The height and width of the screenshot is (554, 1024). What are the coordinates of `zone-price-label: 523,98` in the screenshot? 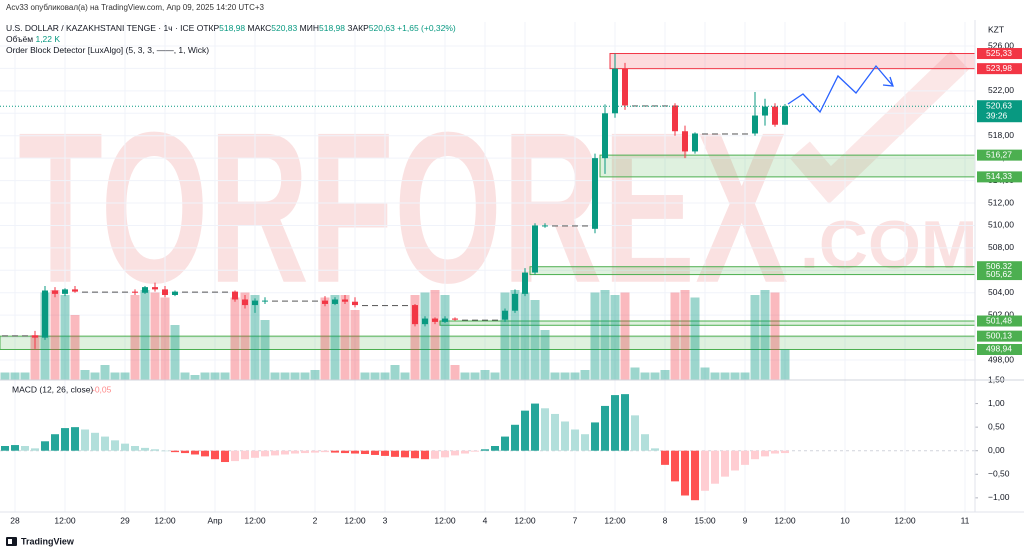 It's located at (999, 68).